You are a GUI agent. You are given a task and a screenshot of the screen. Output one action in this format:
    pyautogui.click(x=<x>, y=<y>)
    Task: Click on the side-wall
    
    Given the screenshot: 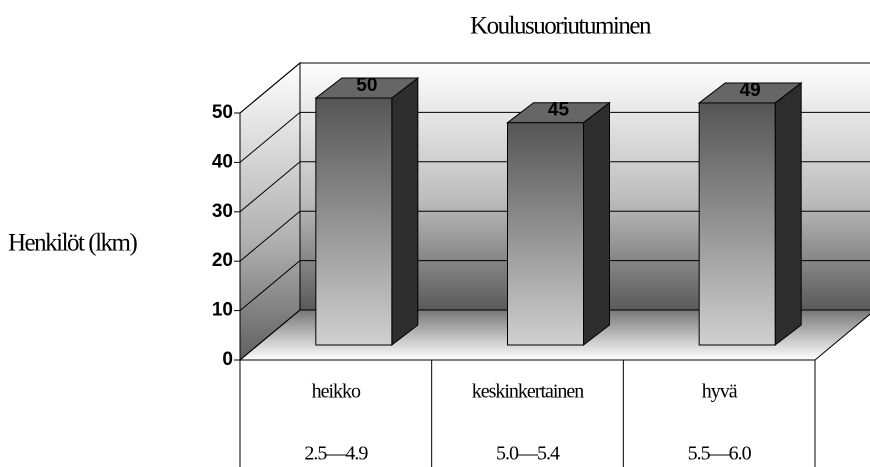 What is the action you would take?
    pyautogui.click(x=270, y=211)
    